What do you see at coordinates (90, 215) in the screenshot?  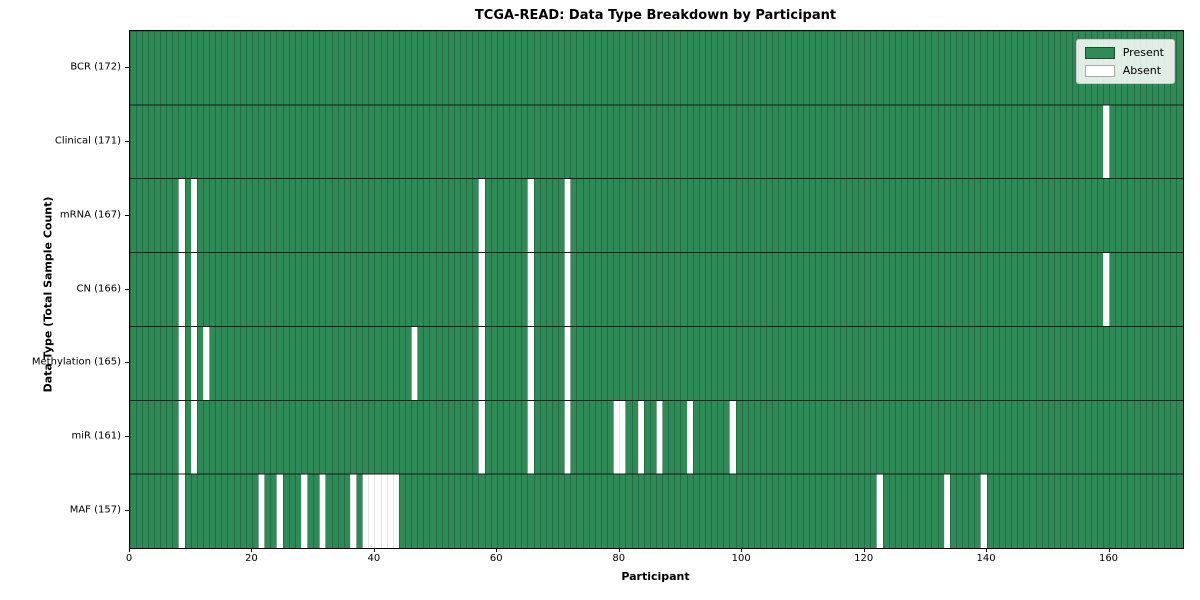 I see `y-tick-label-mRNA: mRNA (167)` at bounding box center [90, 215].